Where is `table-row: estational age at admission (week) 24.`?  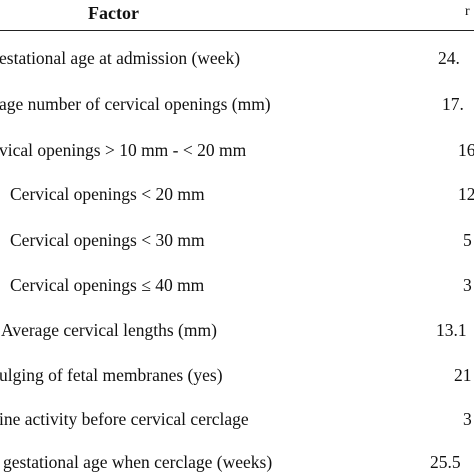
table-row: estational age at admission (week) 24. is located at coordinates (237, 67).